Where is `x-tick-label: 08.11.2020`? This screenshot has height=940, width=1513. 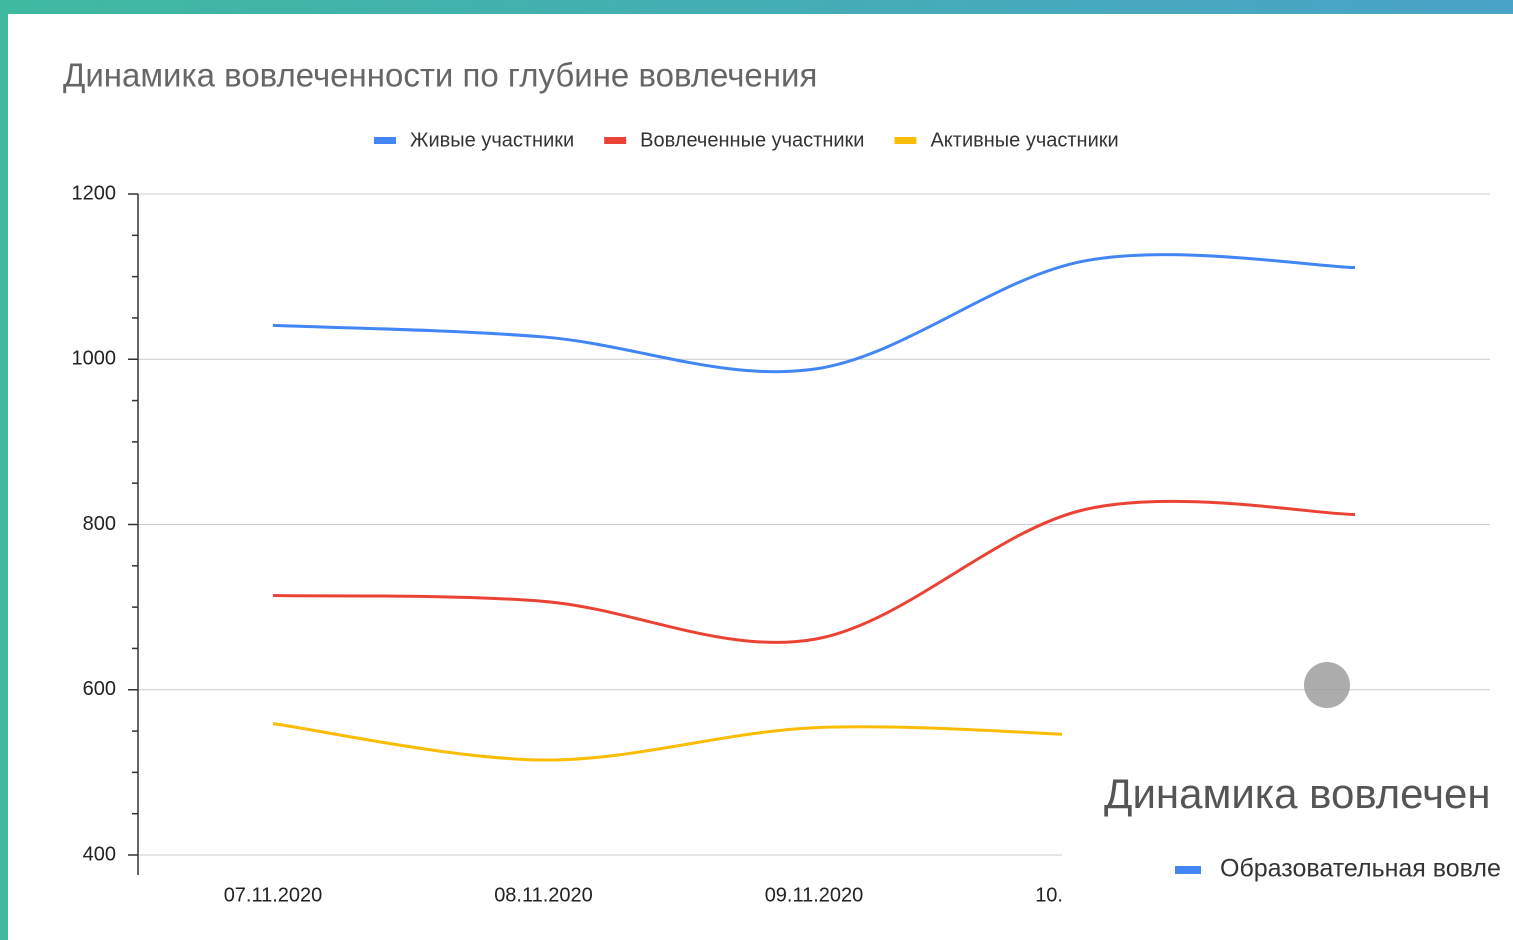
x-tick-label: 08.11.2020 is located at coordinates (543, 895).